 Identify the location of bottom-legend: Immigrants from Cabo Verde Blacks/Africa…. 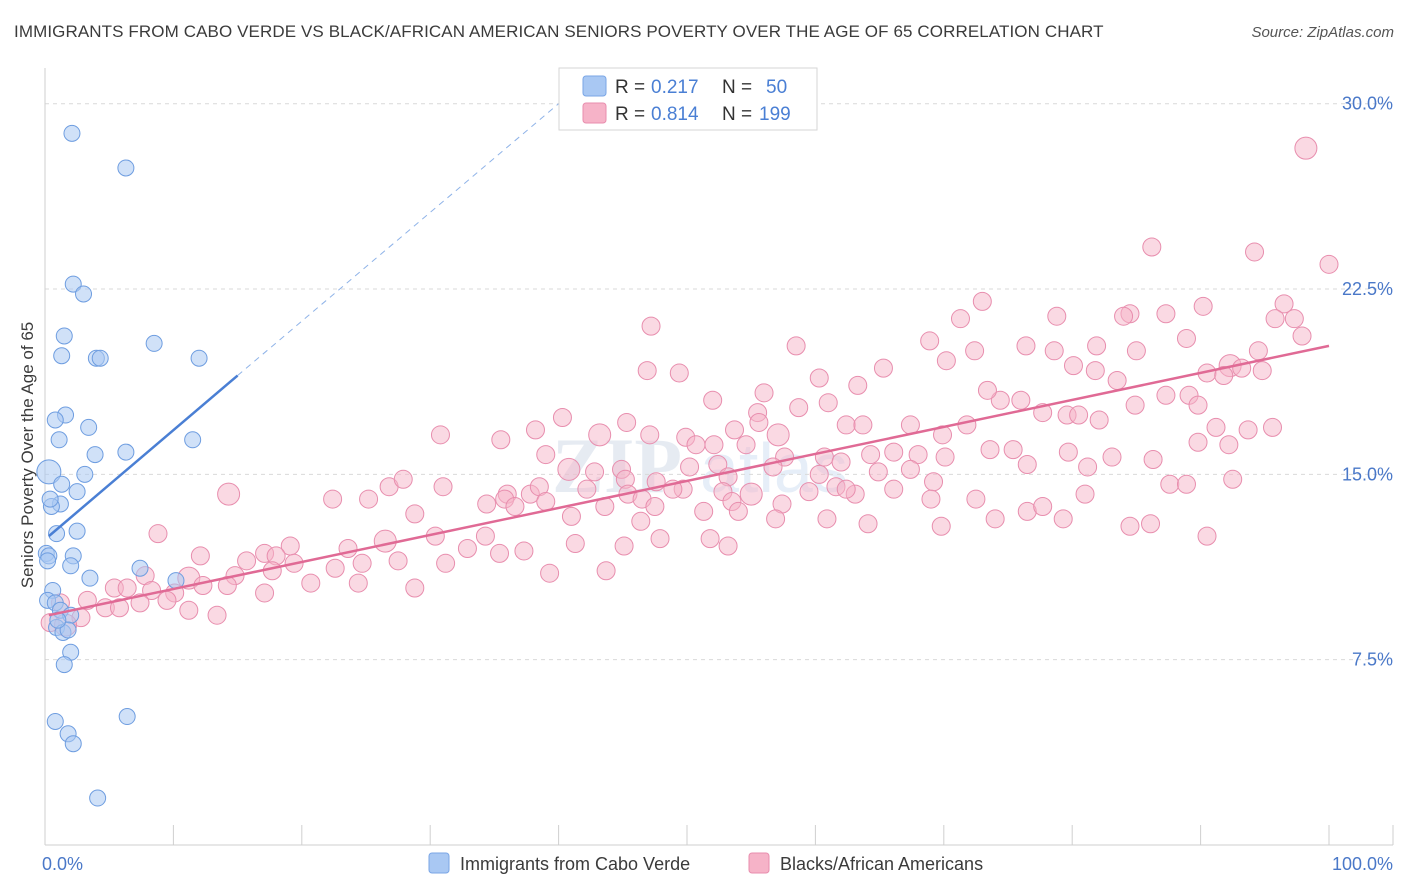
(705, 863).